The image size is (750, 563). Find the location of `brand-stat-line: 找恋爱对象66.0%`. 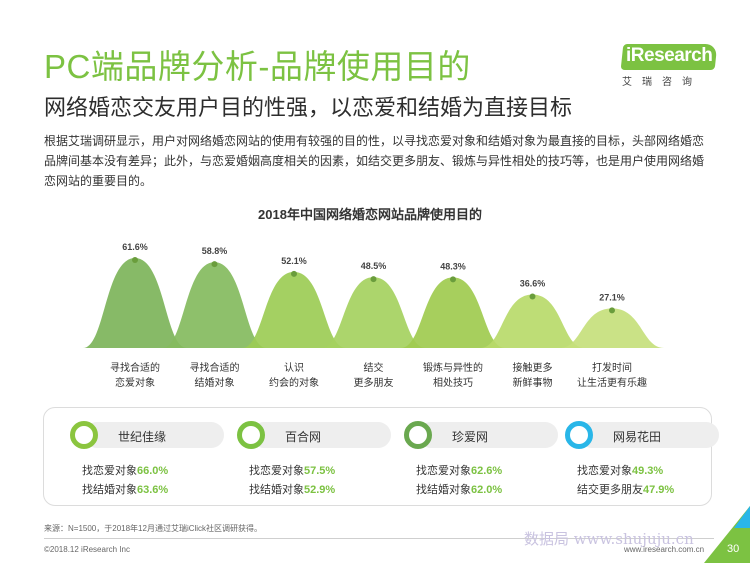

brand-stat-line: 找恋爱对象66.0% is located at coordinates (125, 470).